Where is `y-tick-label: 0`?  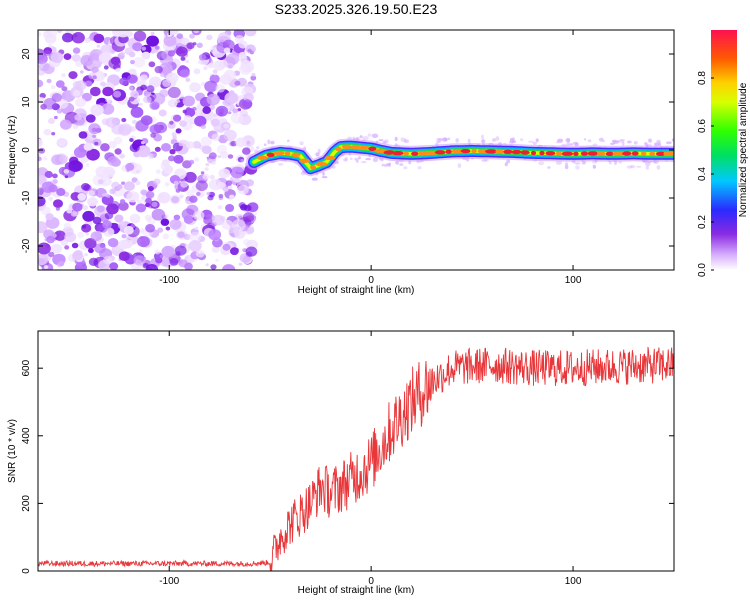
y-tick-label: 0 is located at coordinates (26, 571).